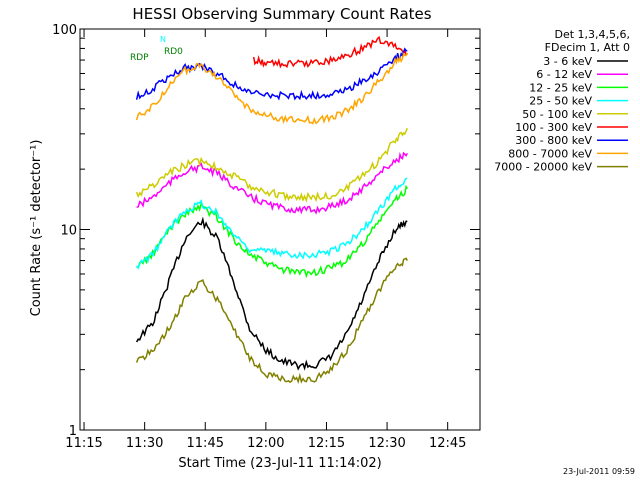  Describe the element at coordinates (567, 61) in the screenshot. I see `legend-label: 3 - 6 keV` at that location.